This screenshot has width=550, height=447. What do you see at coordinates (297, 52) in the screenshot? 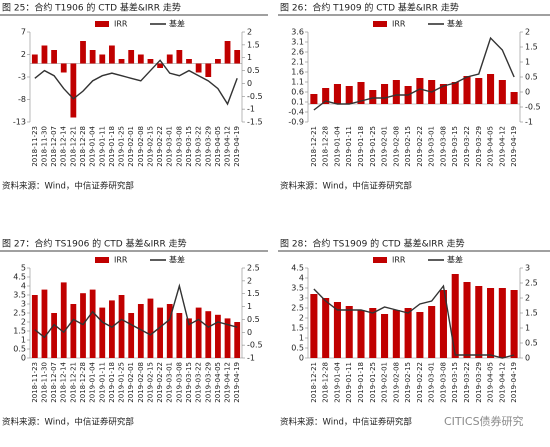
I see `y-tick-label: 2.6` at bounding box center [297, 52].